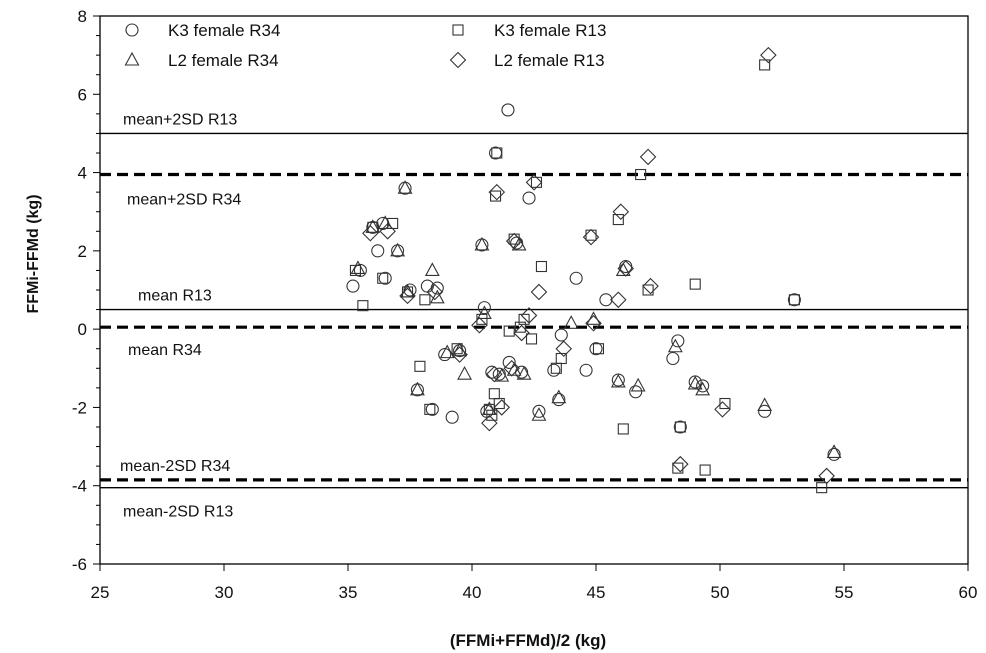 The width and height of the screenshot is (986, 653). What do you see at coordinates (528, 640) in the screenshot?
I see `x-axis-label: (FFMi+FFMd)/2 (kg)` at bounding box center [528, 640].